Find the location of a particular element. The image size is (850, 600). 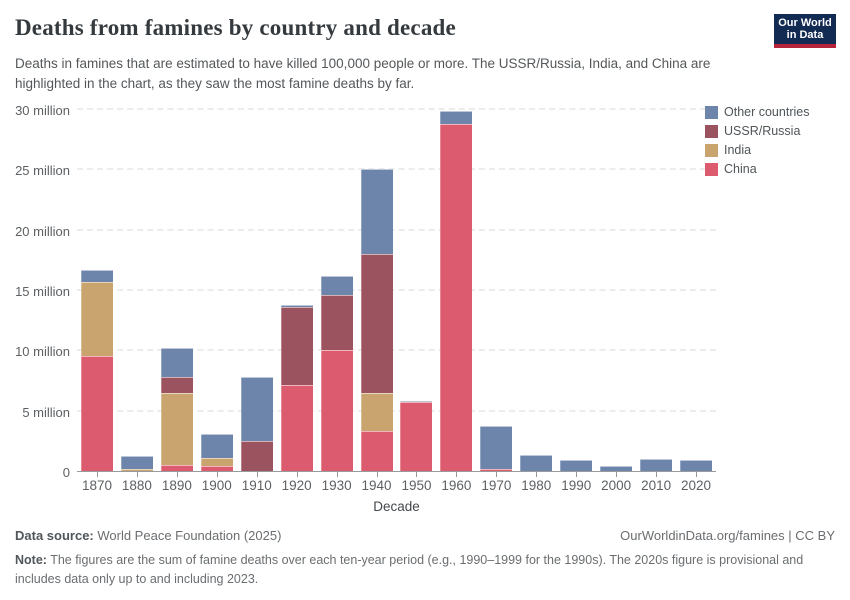

bar-segment-1890-china is located at coordinates (176, 468).